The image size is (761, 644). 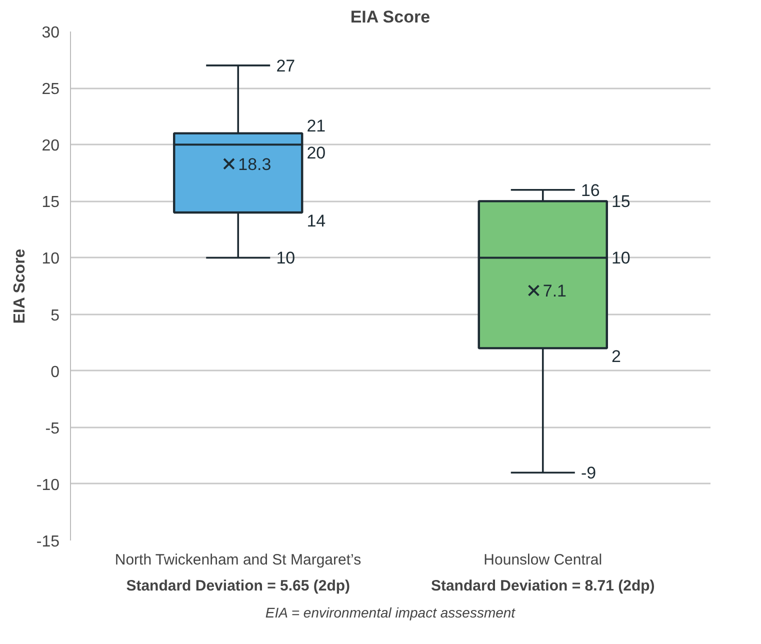 I want to click on y-tick-label: 30, so click(x=51, y=33).